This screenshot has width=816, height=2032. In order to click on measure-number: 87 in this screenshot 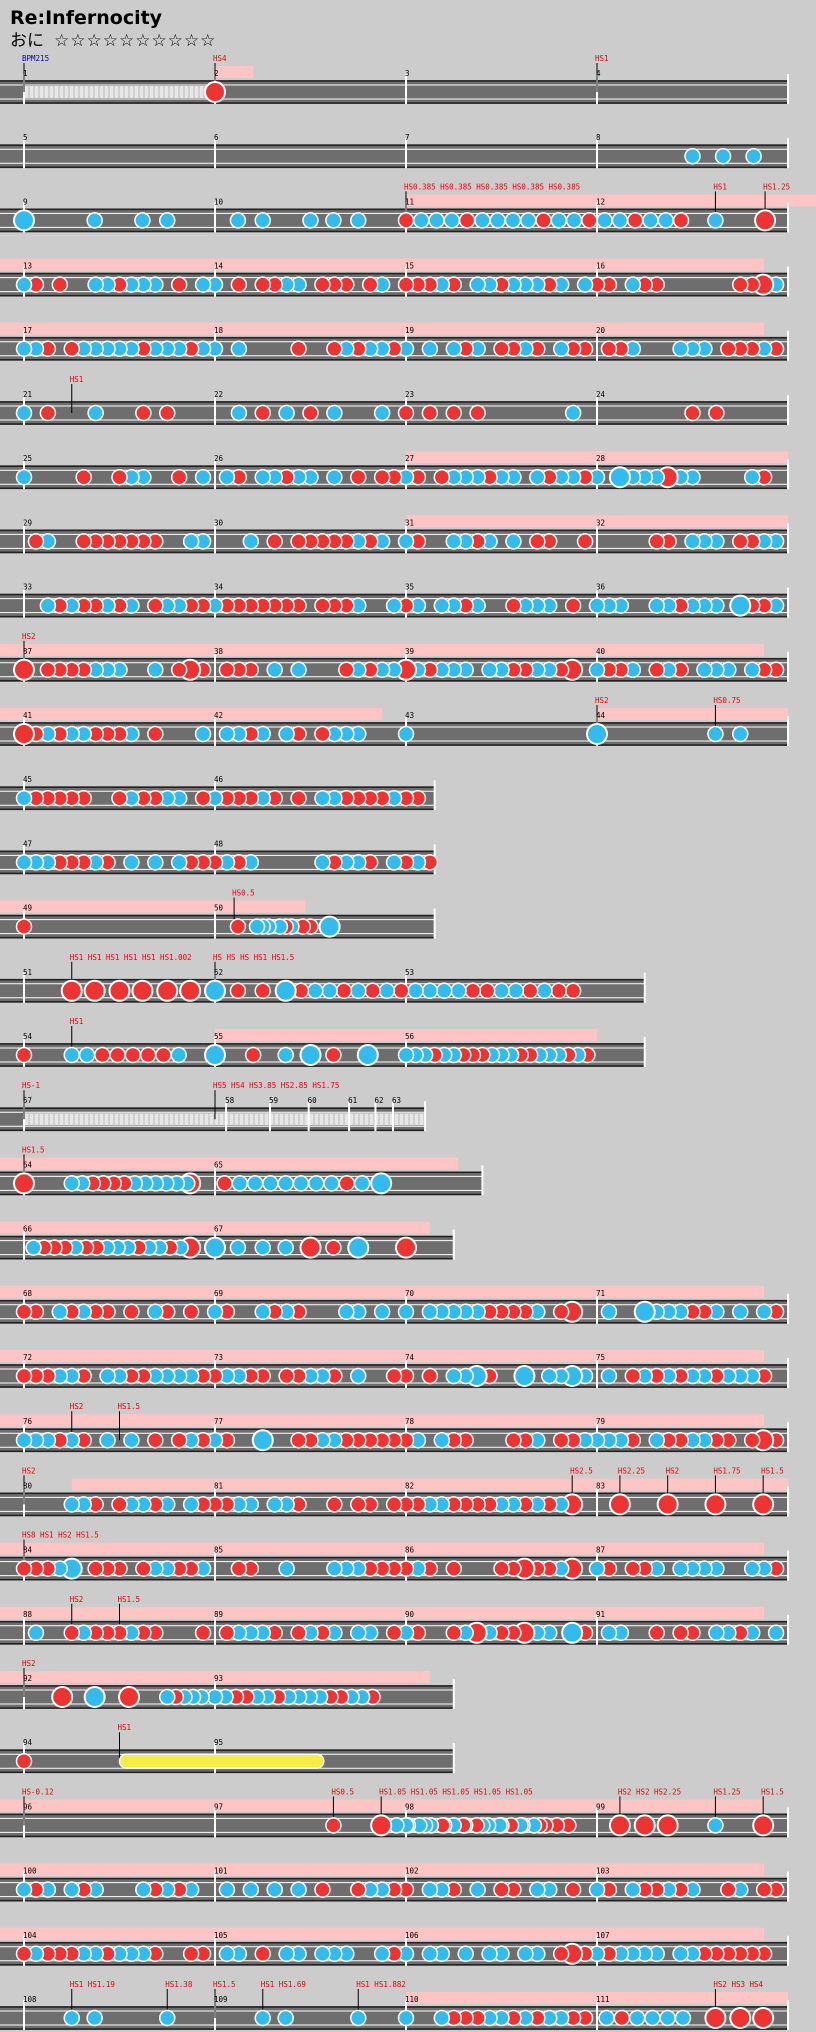, I will do `click(600, 1550)`.